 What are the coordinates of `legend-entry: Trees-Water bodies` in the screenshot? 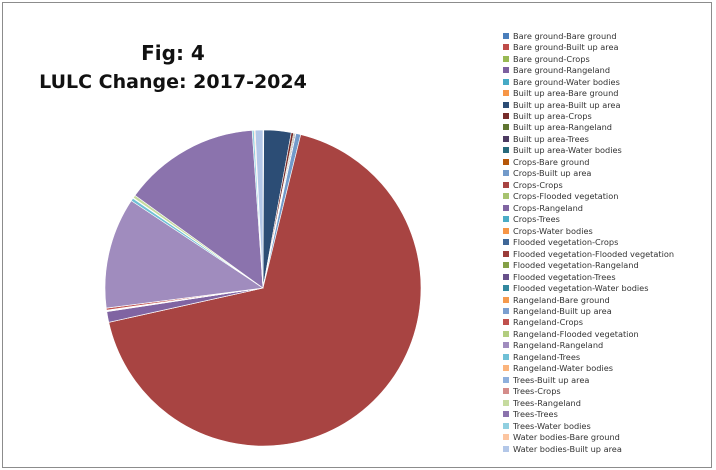 It's located at (588, 425).